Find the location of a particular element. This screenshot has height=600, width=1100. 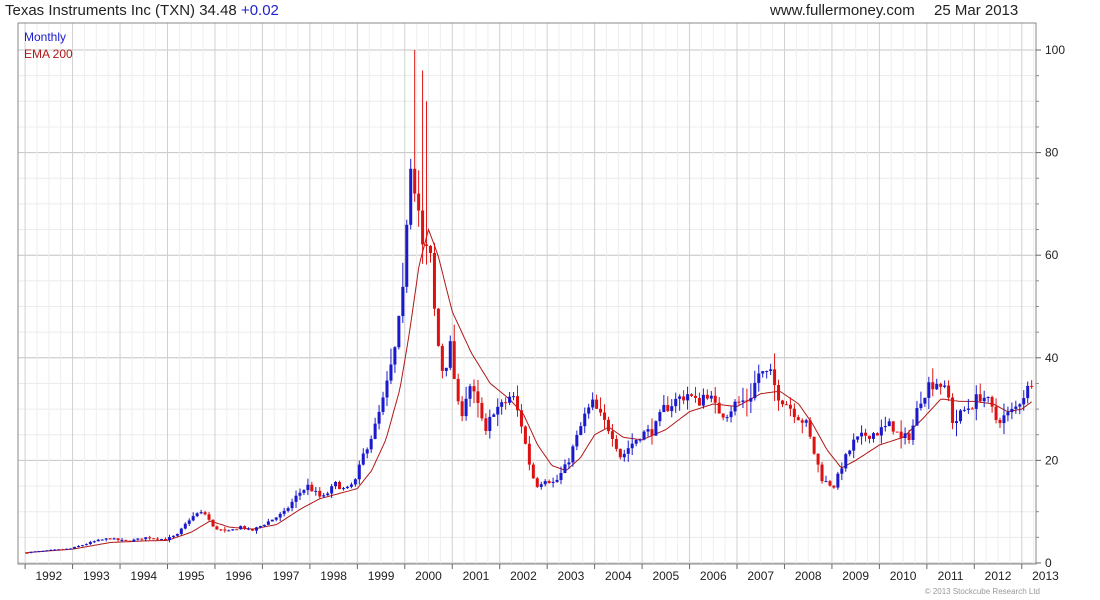

x-tick-label: 1997 is located at coordinates (286, 576).